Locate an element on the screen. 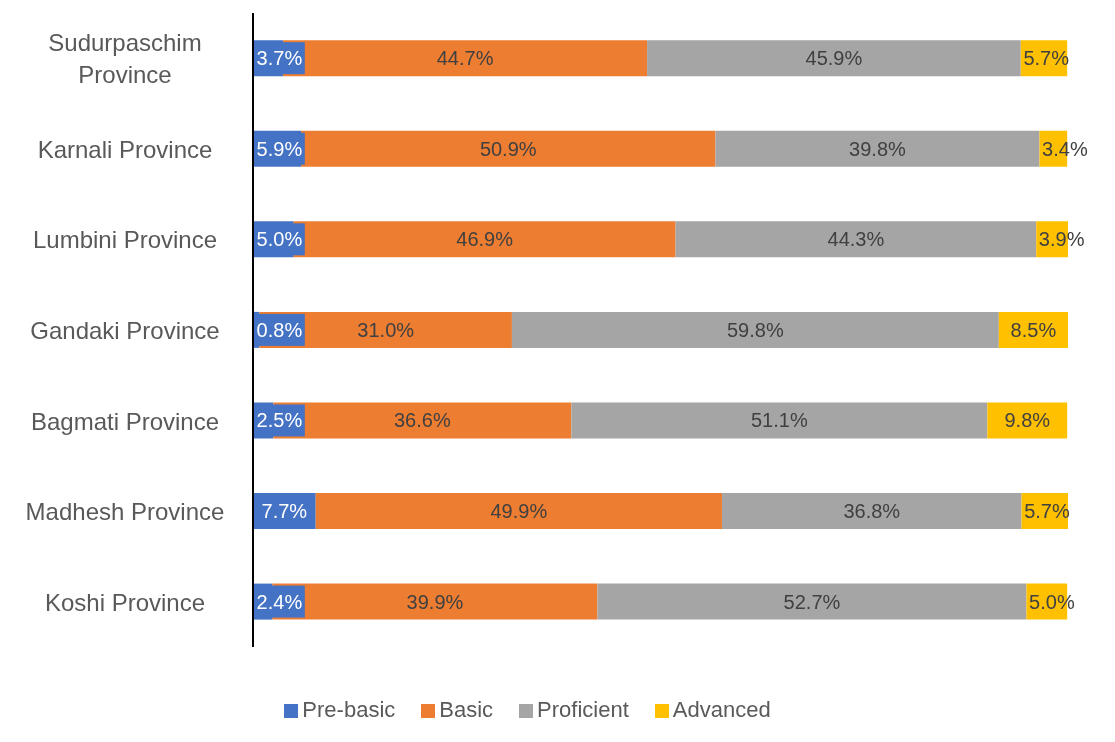  data-label: 39.9% is located at coordinates (435, 601).